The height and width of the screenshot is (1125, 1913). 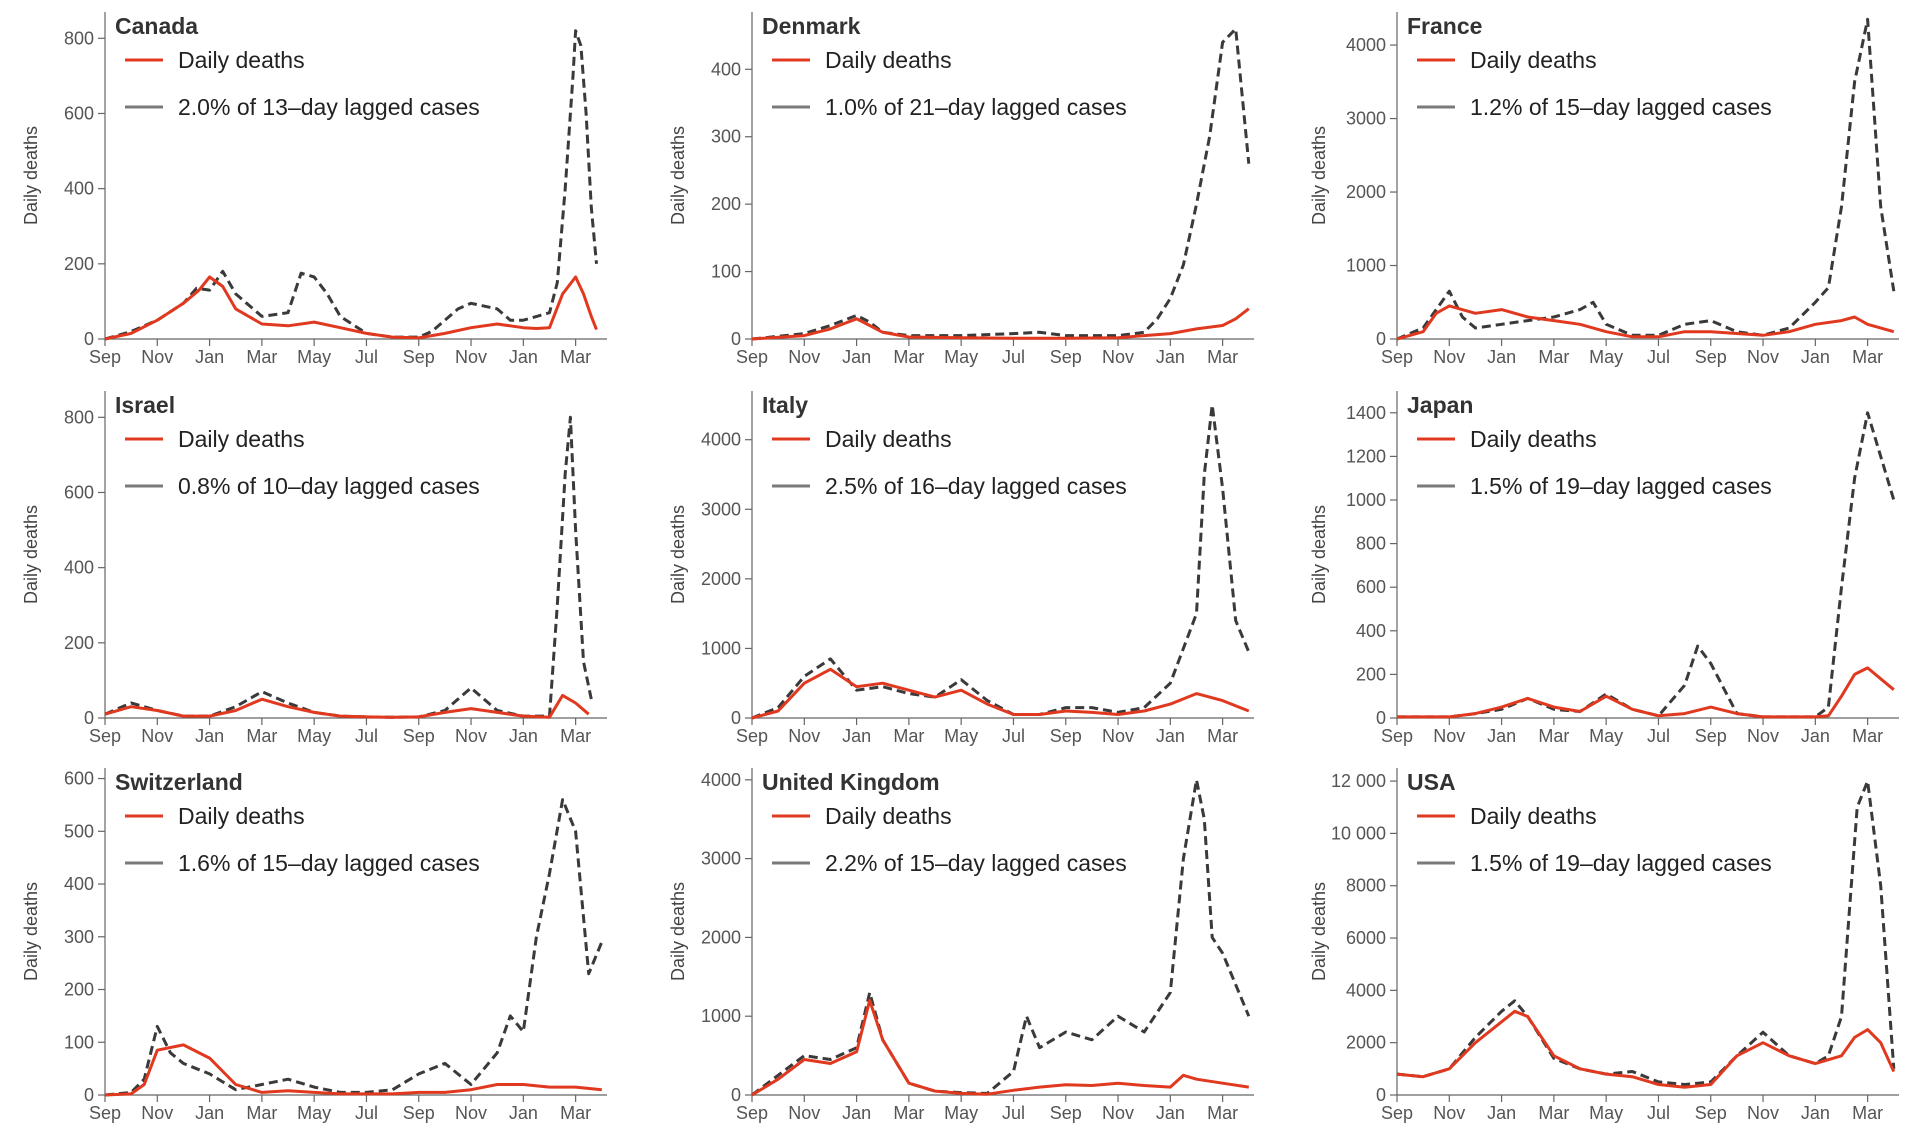 What do you see at coordinates (329, 107) in the screenshot?
I see `legend-label-cases: 2.0% of 13–day lagged cases` at bounding box center [329, 107].